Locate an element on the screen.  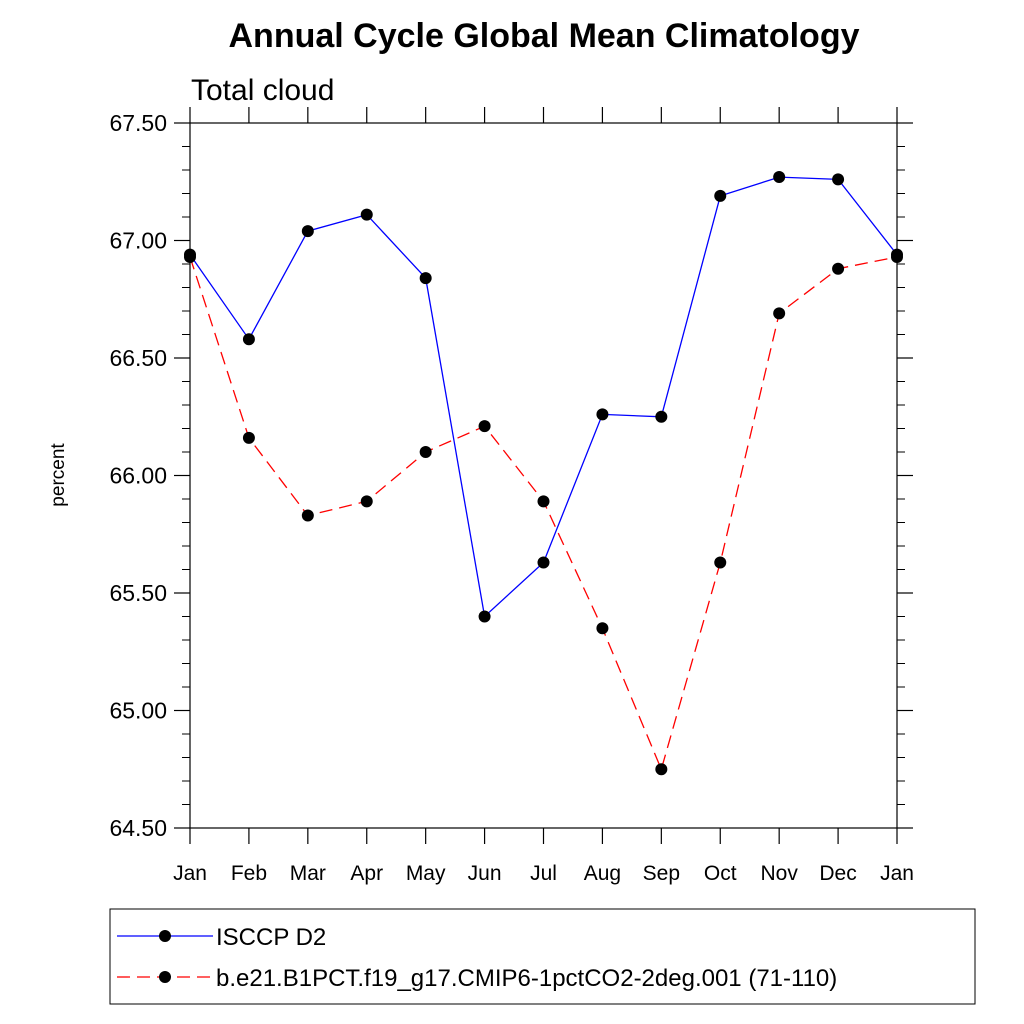
x-tick-label: Dec is located at coordinates (837, 873).